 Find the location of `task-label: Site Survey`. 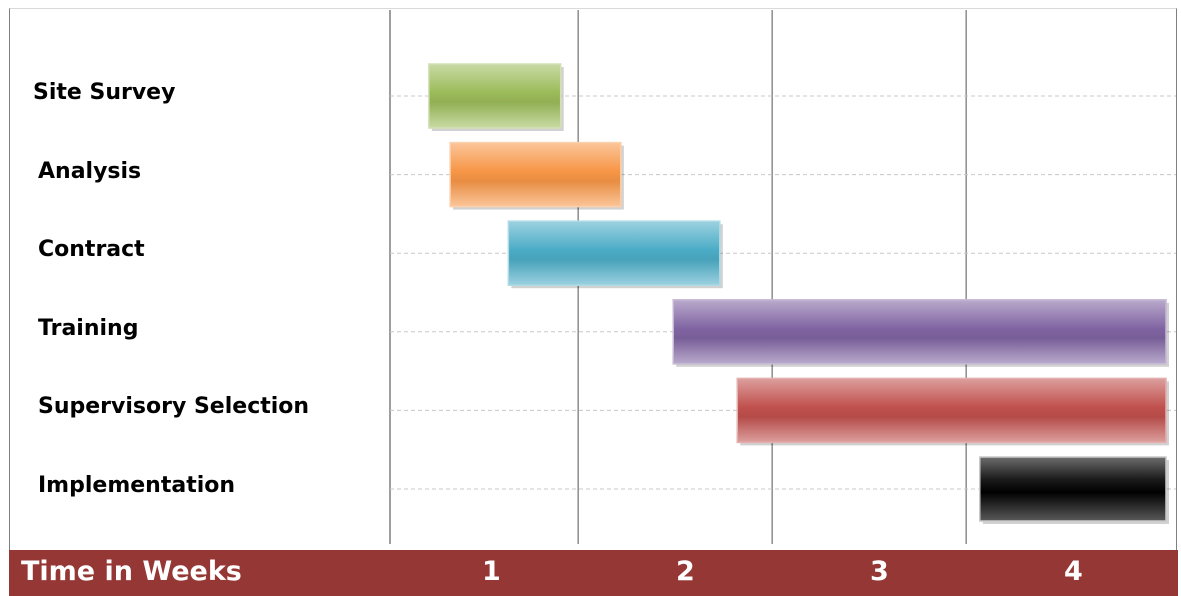

task-label: Site Survey is located at coordinates (104, 92).